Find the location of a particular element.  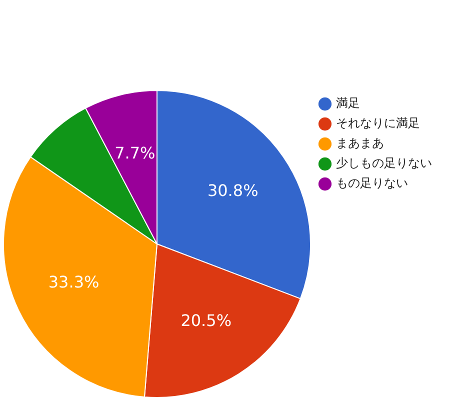

data-label: 33.3% is located at coordinates (74, 282).